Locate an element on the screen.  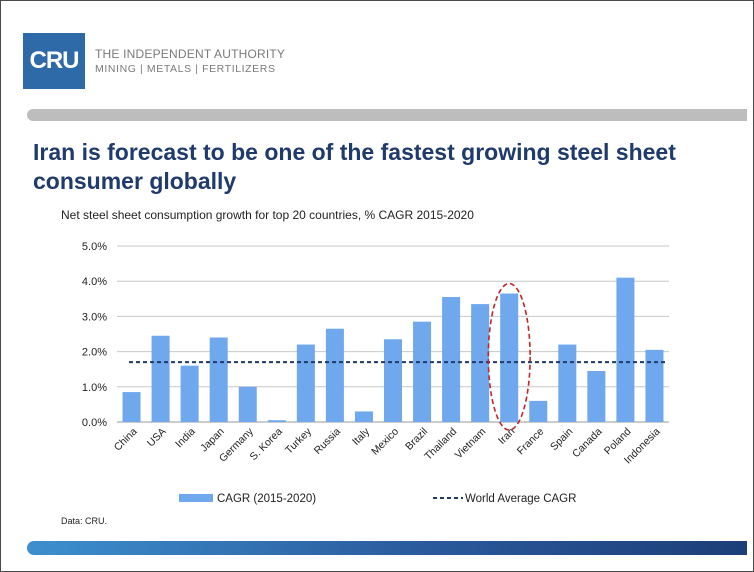
bar-iran is located at coordinates (509, 357).